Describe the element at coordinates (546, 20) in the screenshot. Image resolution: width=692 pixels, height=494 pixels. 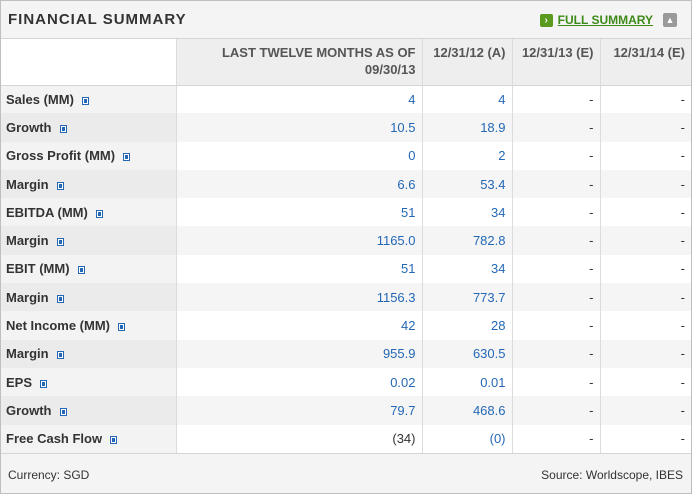
I see `arrow-right-icon: ›` at that location.